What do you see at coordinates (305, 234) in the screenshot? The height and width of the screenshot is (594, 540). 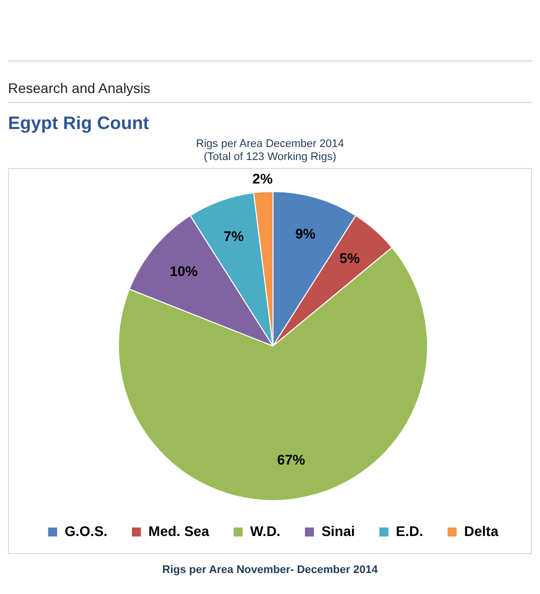 I see `data-label: 9%` at bounding box center [305, 234].